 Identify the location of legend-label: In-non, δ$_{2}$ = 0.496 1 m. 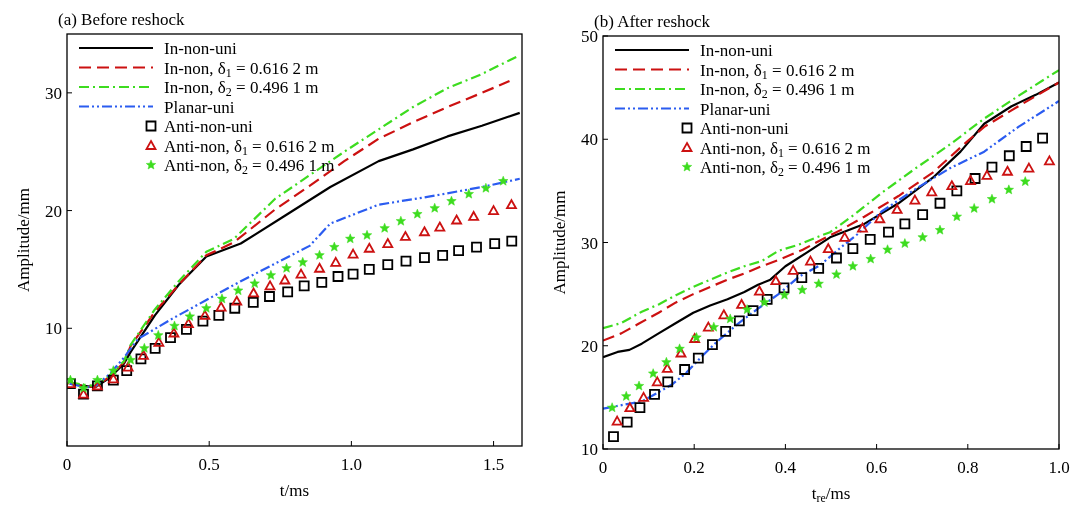
(777, 90).